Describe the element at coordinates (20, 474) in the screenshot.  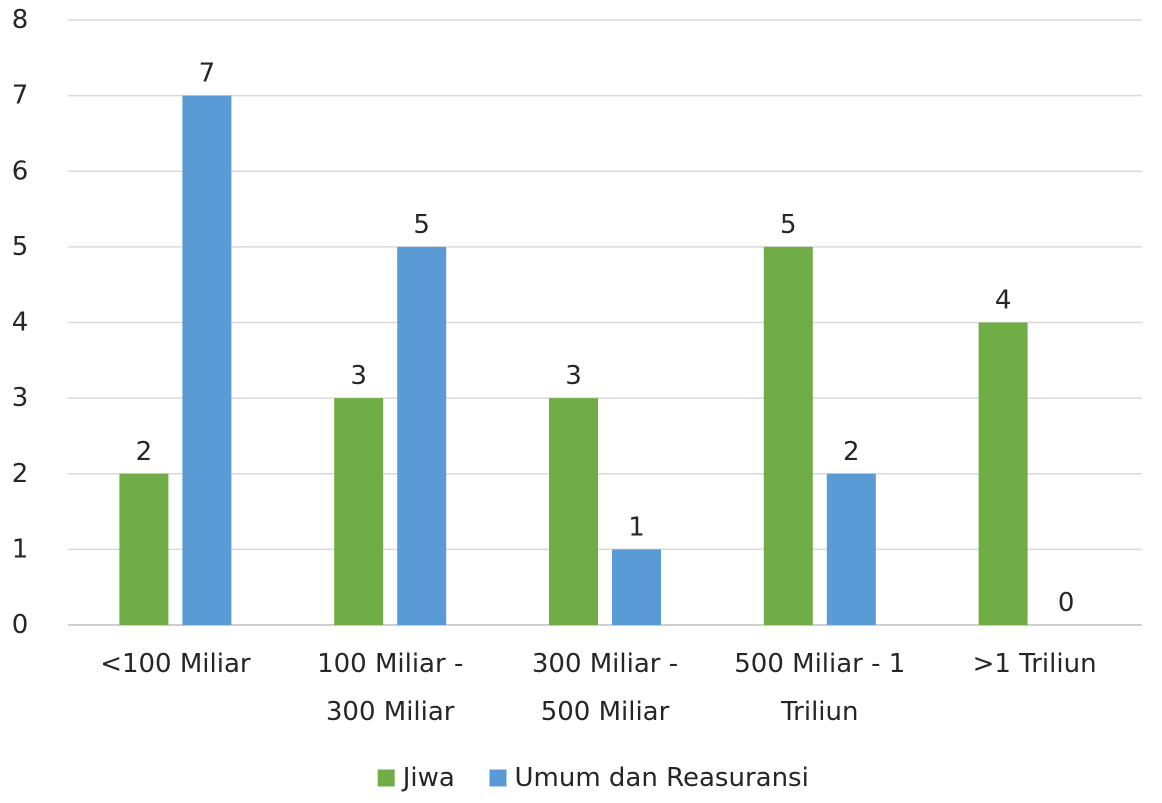
I see `y-tick-label: 2` at that location.